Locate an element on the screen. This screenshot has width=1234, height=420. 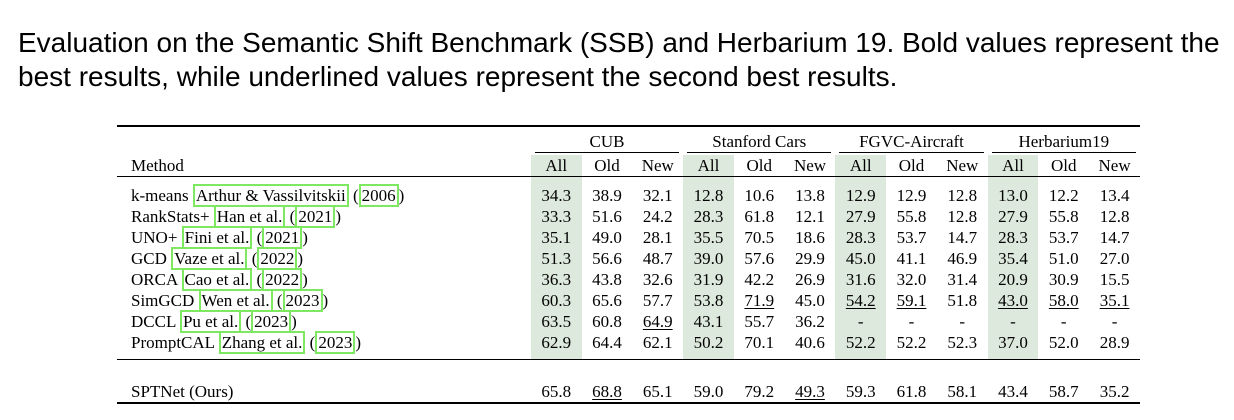
value: 13.0 is located at coordinates (1013, 195).